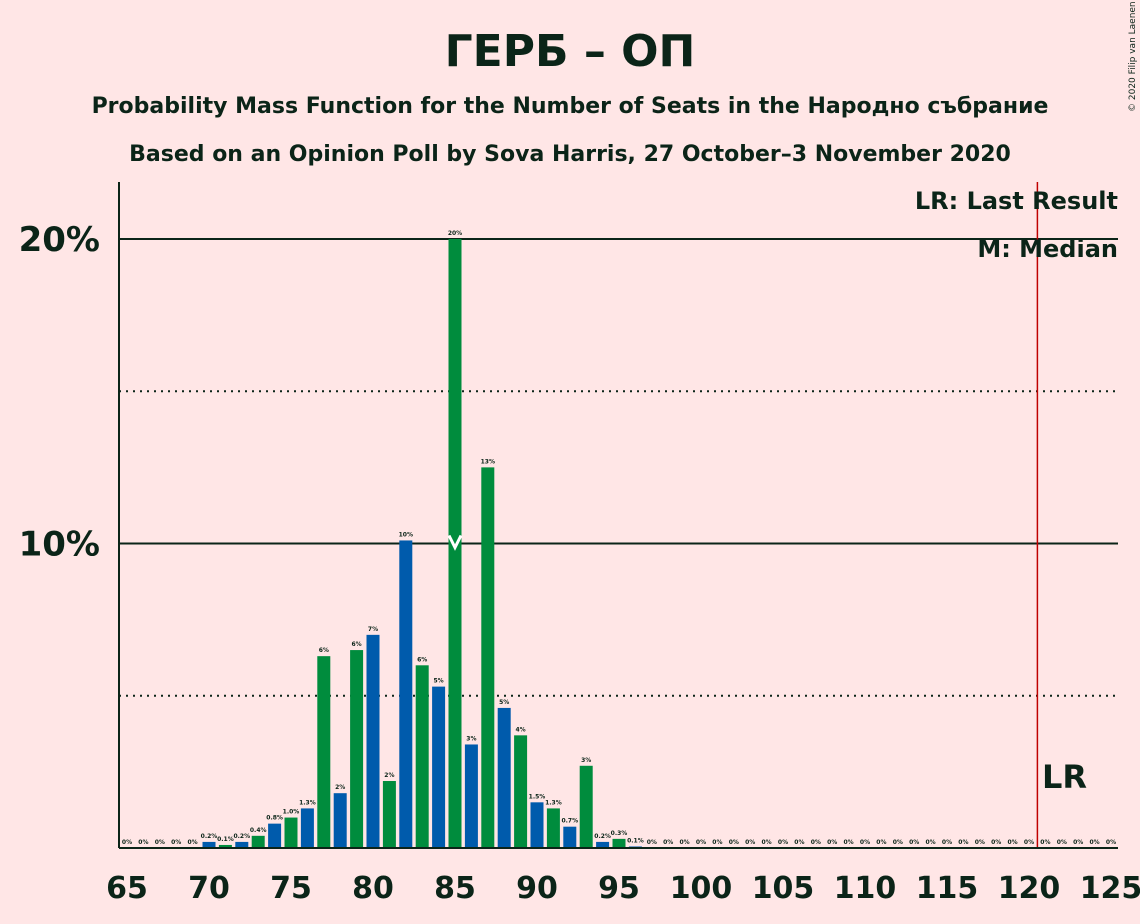  What do you see at coordinates (619, 888) in the screenshot?
I see `x-tick-label: 95` at bounding box center [619, 888].